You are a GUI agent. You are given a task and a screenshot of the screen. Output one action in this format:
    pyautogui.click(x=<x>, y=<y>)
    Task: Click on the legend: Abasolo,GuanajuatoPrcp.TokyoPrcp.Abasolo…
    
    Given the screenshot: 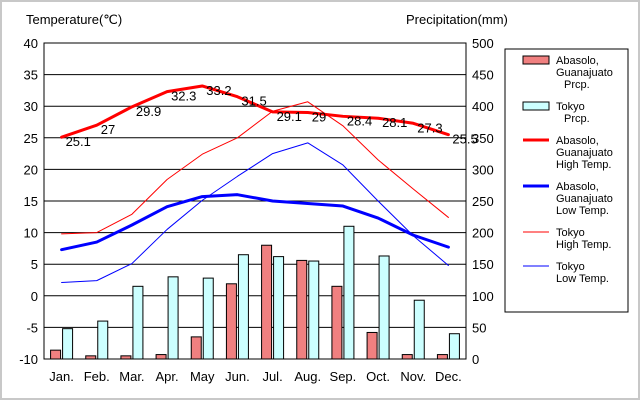 What is the action you would take?
    pyautogui.click(x=566, y=180)
    